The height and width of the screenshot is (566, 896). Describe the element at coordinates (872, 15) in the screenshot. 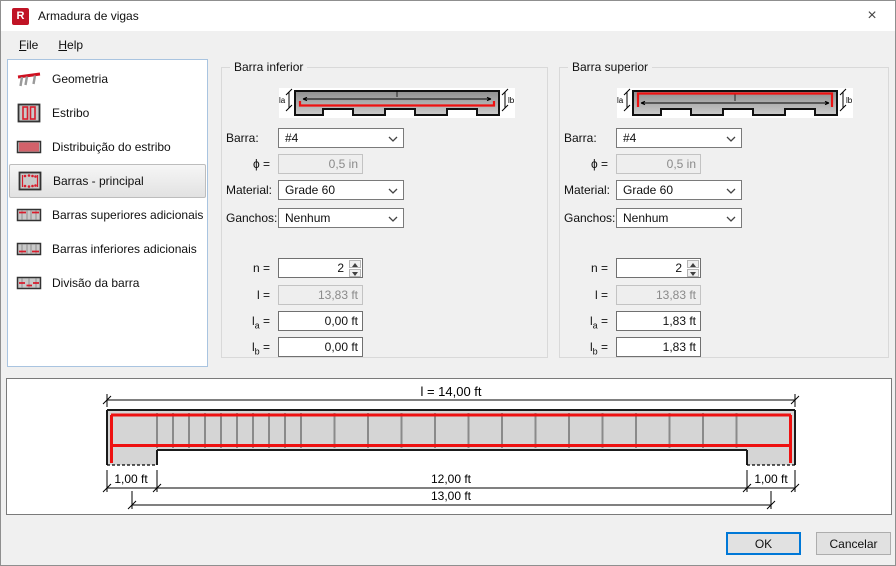

I see `close-icon: ×` at that location.